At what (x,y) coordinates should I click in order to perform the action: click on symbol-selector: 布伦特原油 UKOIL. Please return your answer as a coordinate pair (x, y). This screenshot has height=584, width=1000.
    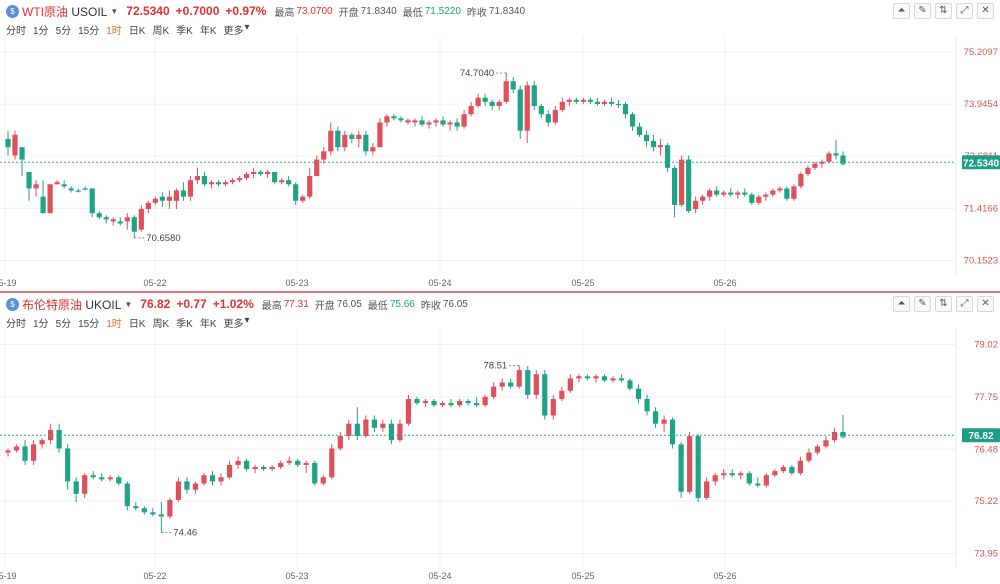
    Looking at the image, I should click on (71, 304).